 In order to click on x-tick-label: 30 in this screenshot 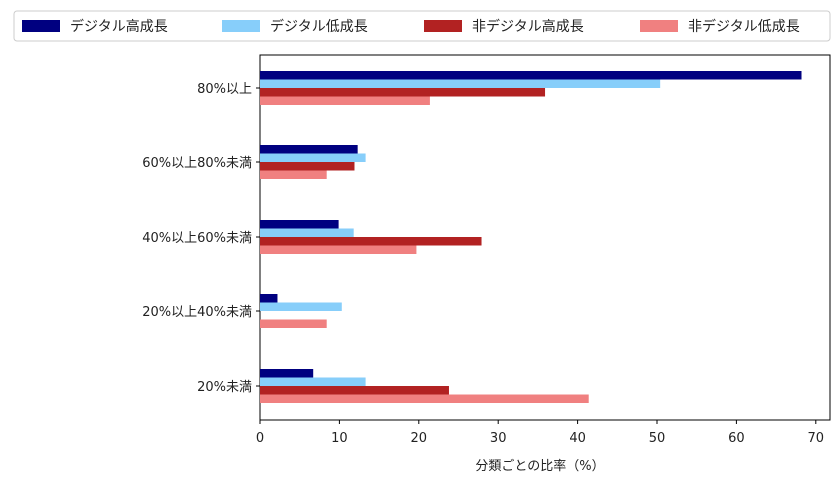, I will do `click(498, 438)`.